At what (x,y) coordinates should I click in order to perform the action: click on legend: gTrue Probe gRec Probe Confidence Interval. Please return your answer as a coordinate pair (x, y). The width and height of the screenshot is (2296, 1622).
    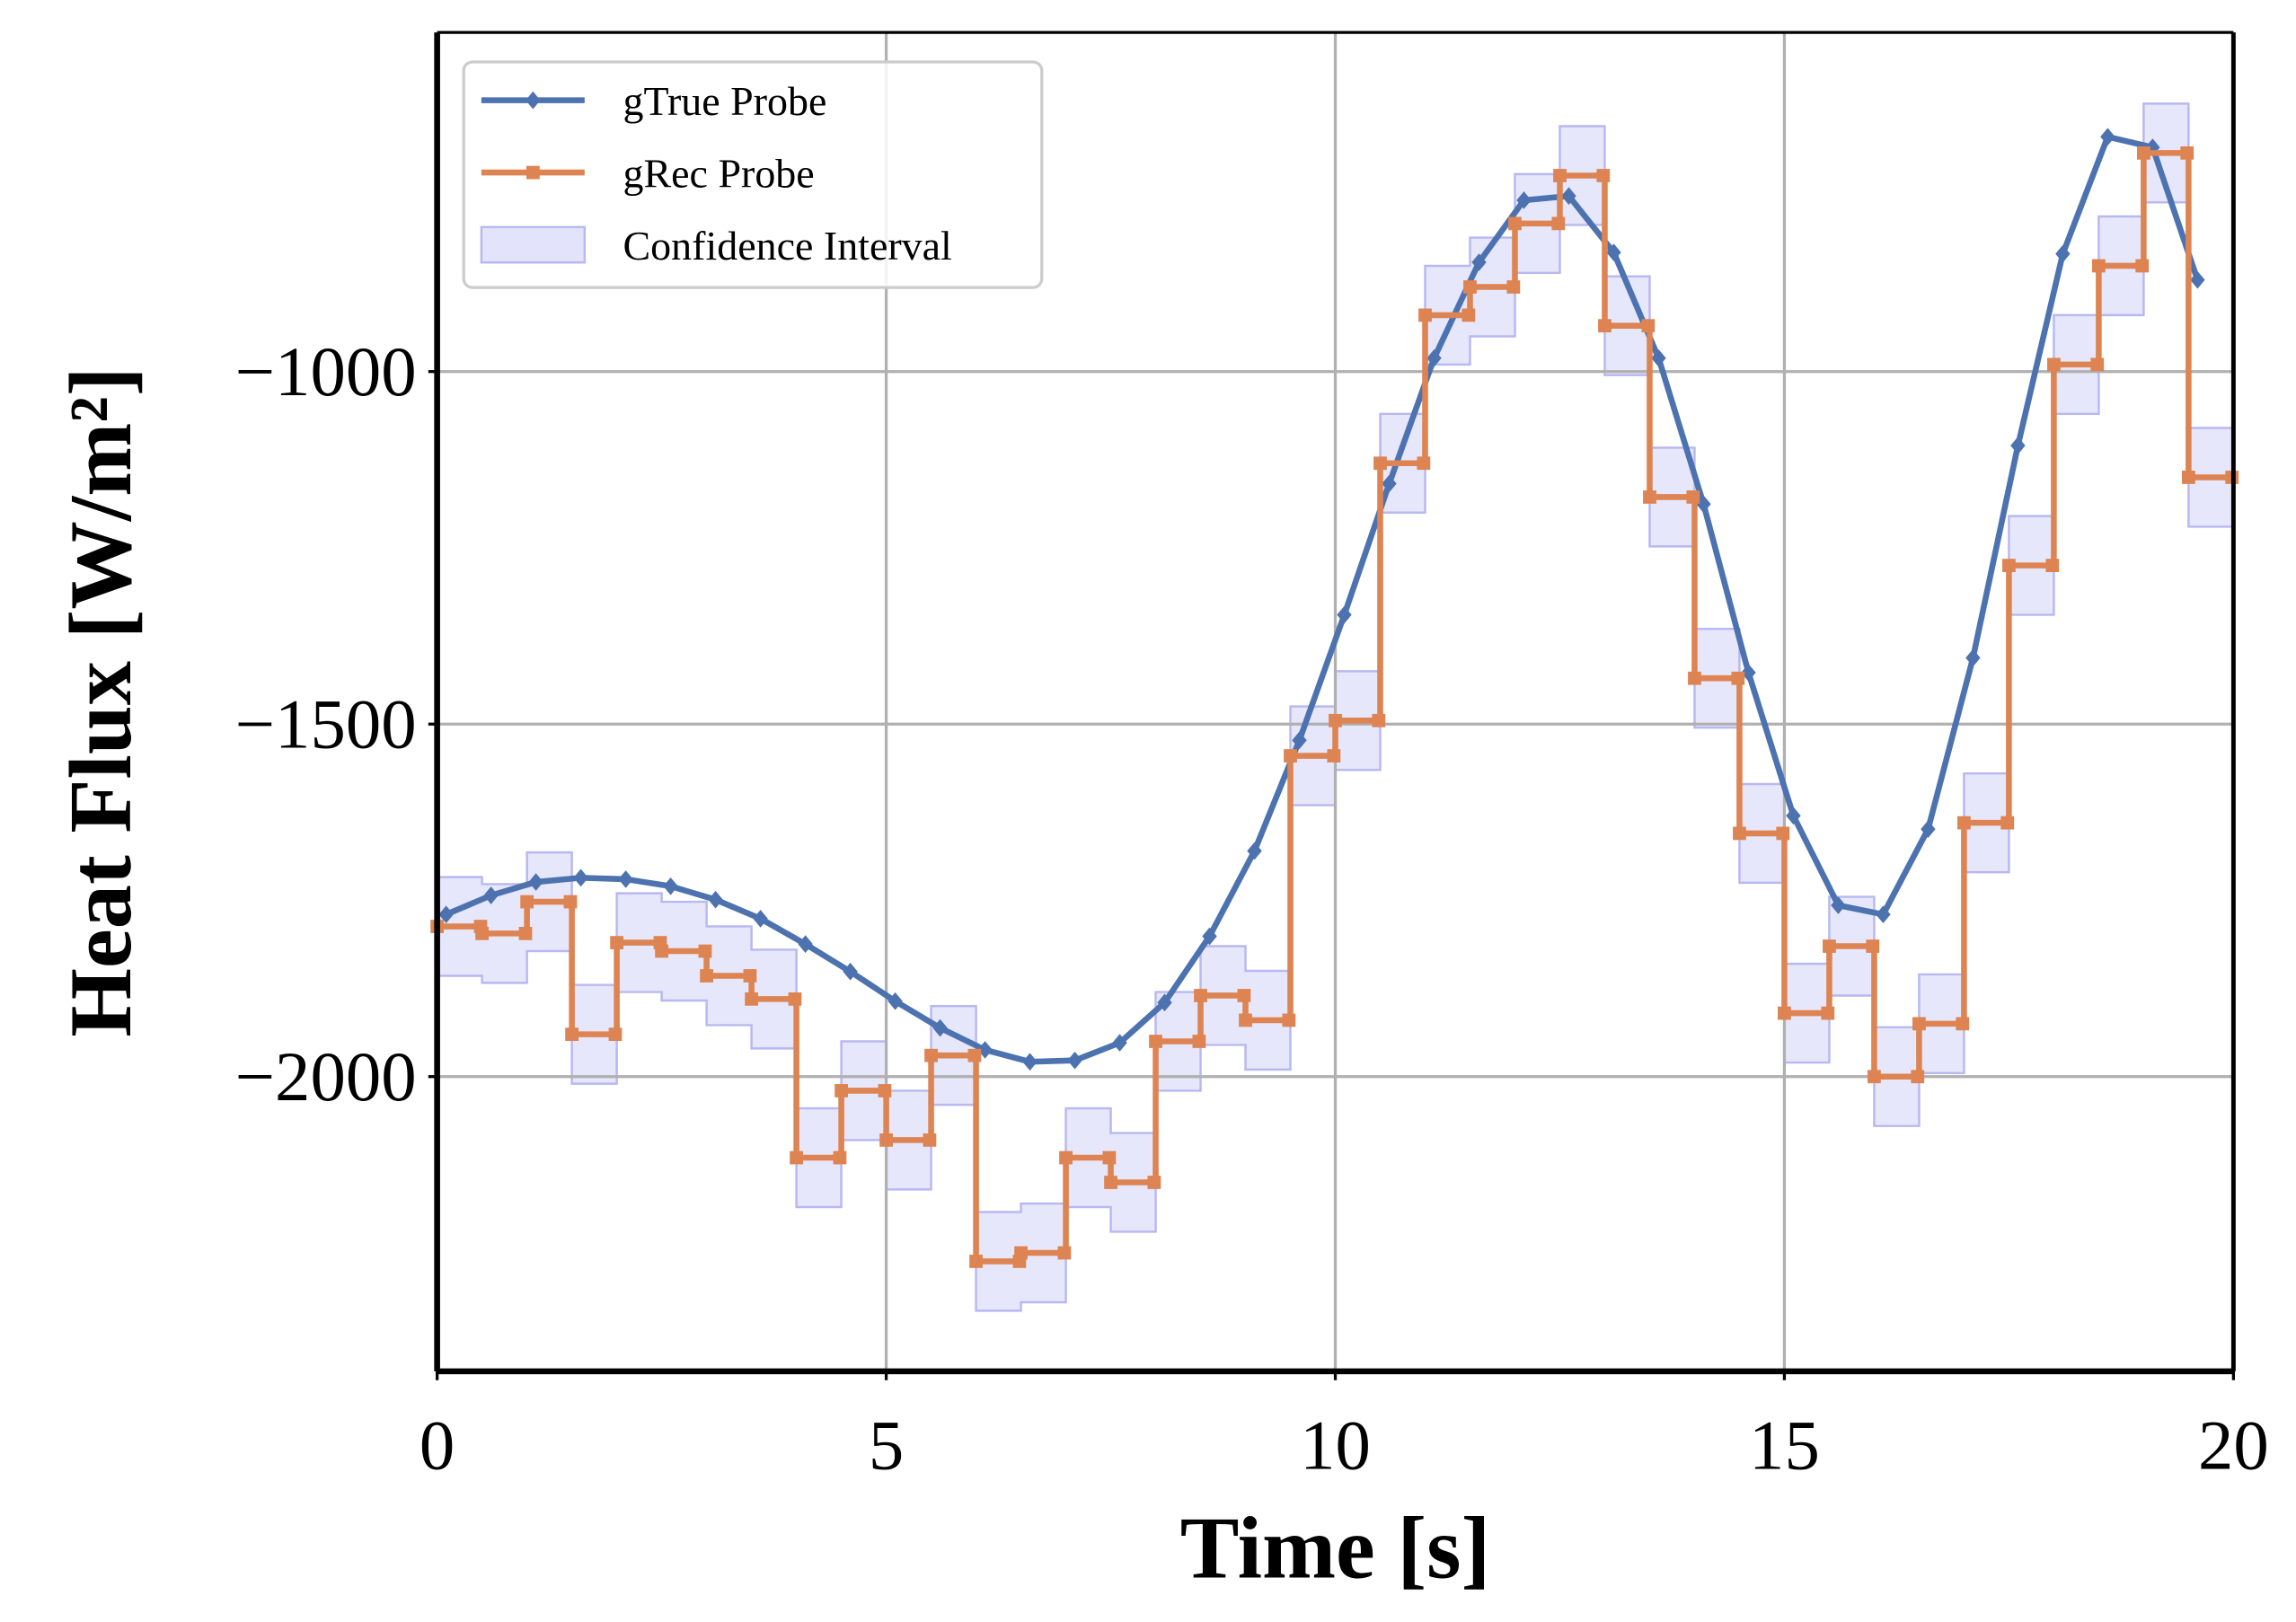
    Looking at the image, I should click on (753, 174).